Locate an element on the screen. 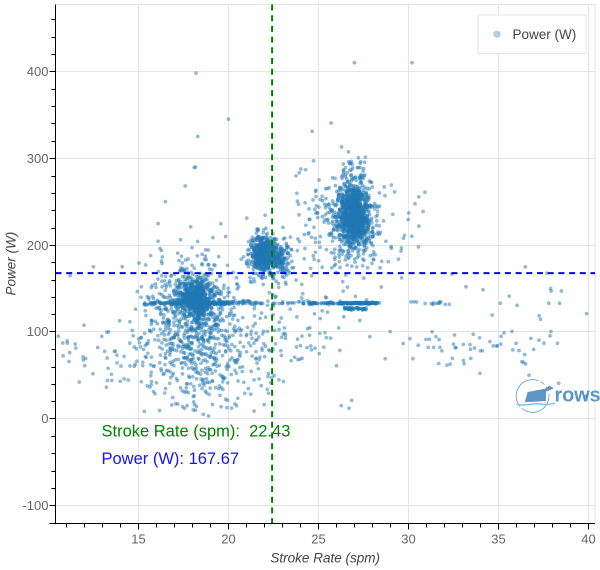 The image size is (600, 570). svg-text: 40 is located at coordinates (588, 539).